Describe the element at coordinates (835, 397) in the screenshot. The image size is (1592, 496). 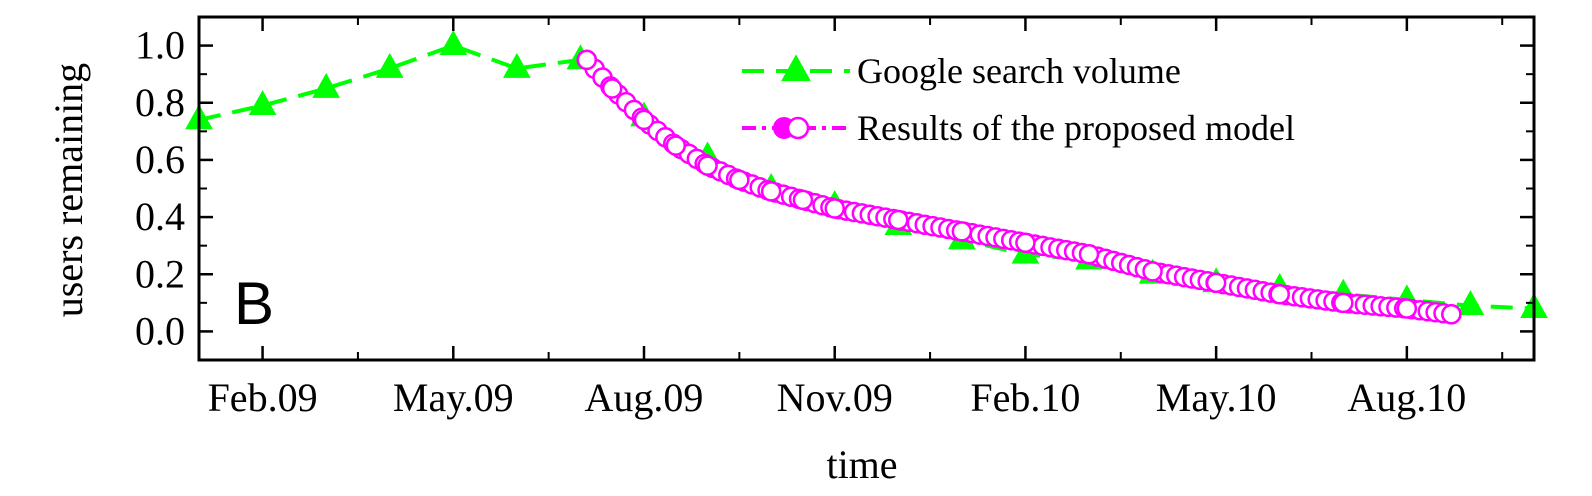
I see `x-tick-label: Nov.09` at that location.